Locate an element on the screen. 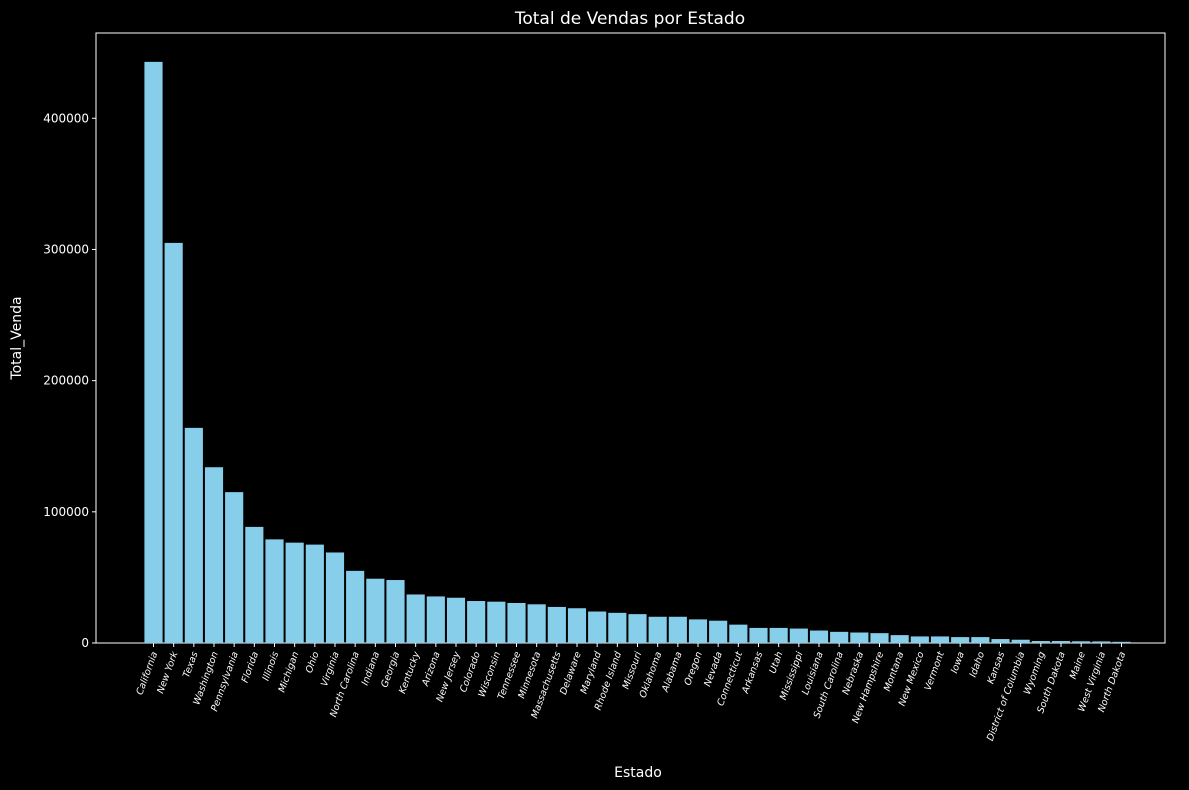 The image size is (1189, 790). bar-maryland is located at coordinates (597, 627).